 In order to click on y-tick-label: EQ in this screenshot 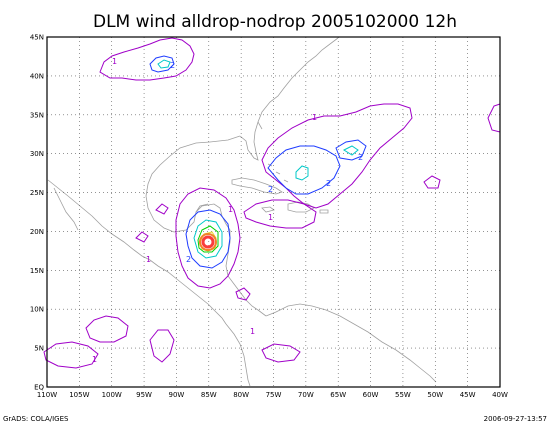, I will do `click(39, 388)`.